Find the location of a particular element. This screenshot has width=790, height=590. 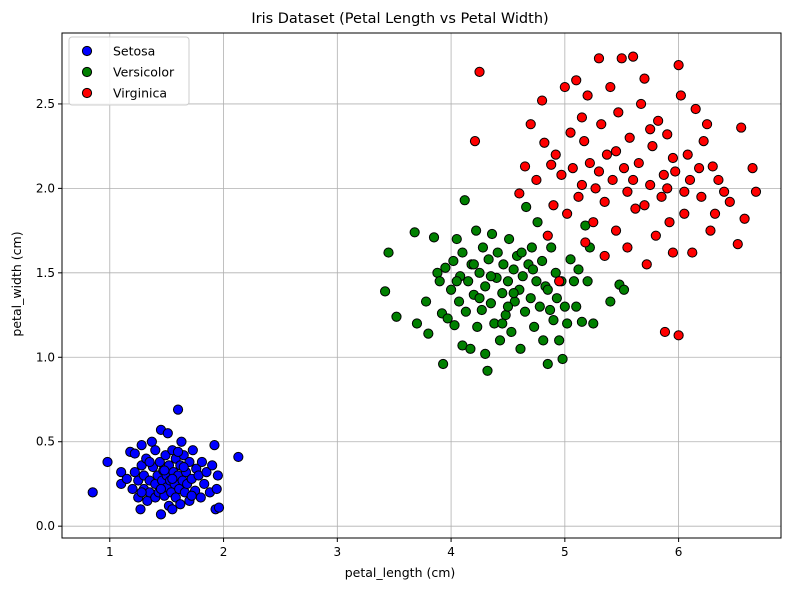

x-tick-label: 2 is located at coordinates (224, 552).